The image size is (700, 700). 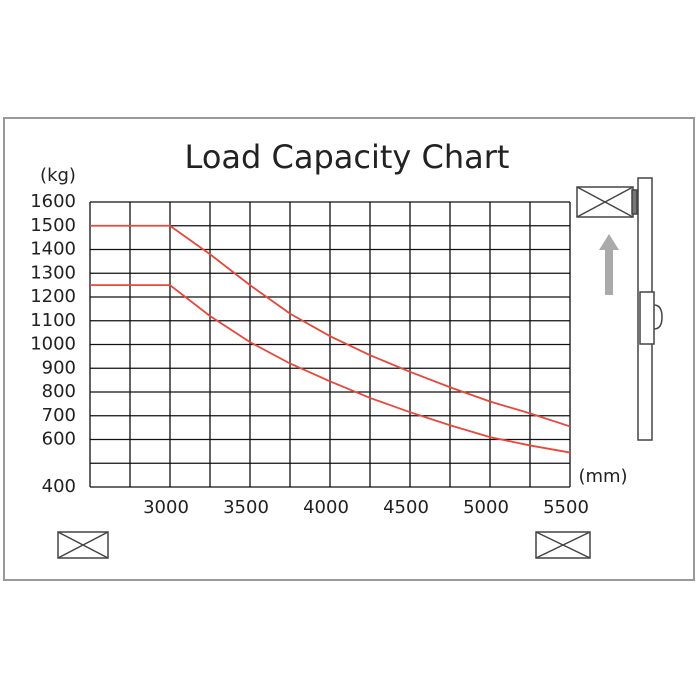 What do you see at coordinates (347, 157) in the screenshot?
I see `chart-title: Load Capacity Chart` at bounding box center [347, 157].